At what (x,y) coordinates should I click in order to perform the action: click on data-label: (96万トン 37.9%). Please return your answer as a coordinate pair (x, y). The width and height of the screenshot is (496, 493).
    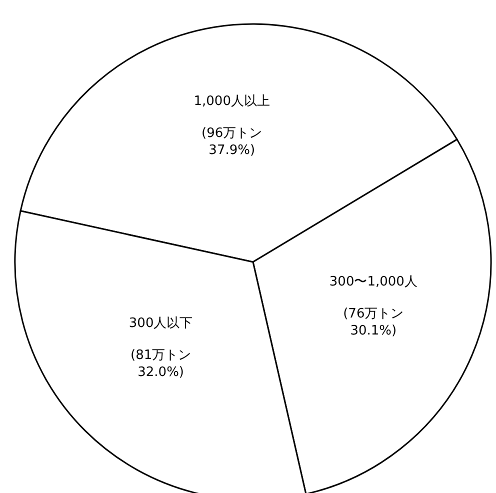
    Looking at the image, I should click on (232, 142).